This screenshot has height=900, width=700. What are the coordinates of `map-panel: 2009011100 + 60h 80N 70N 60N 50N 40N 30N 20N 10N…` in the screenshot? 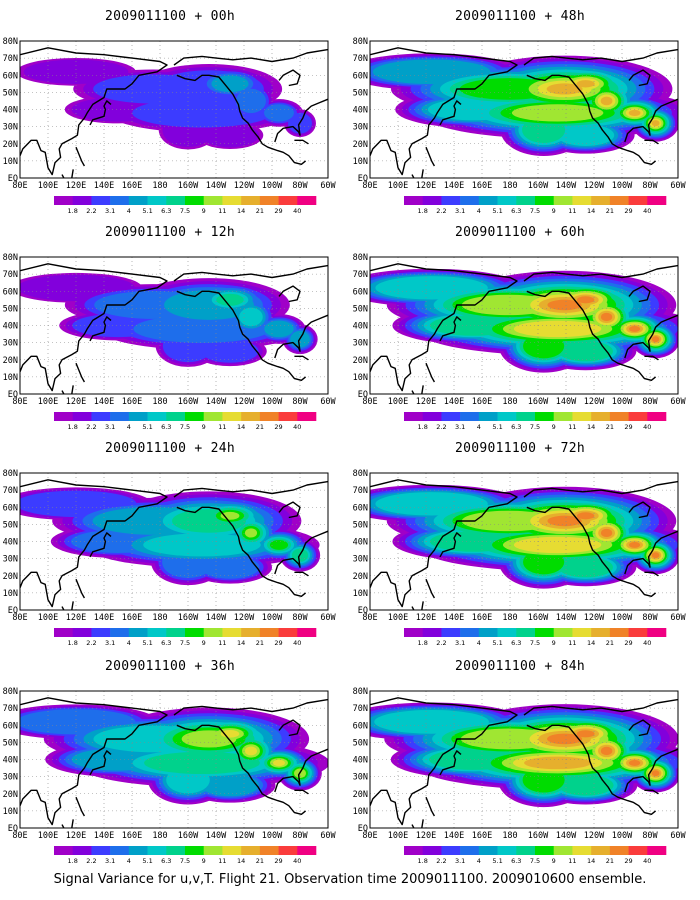 It's located at (520, 323).